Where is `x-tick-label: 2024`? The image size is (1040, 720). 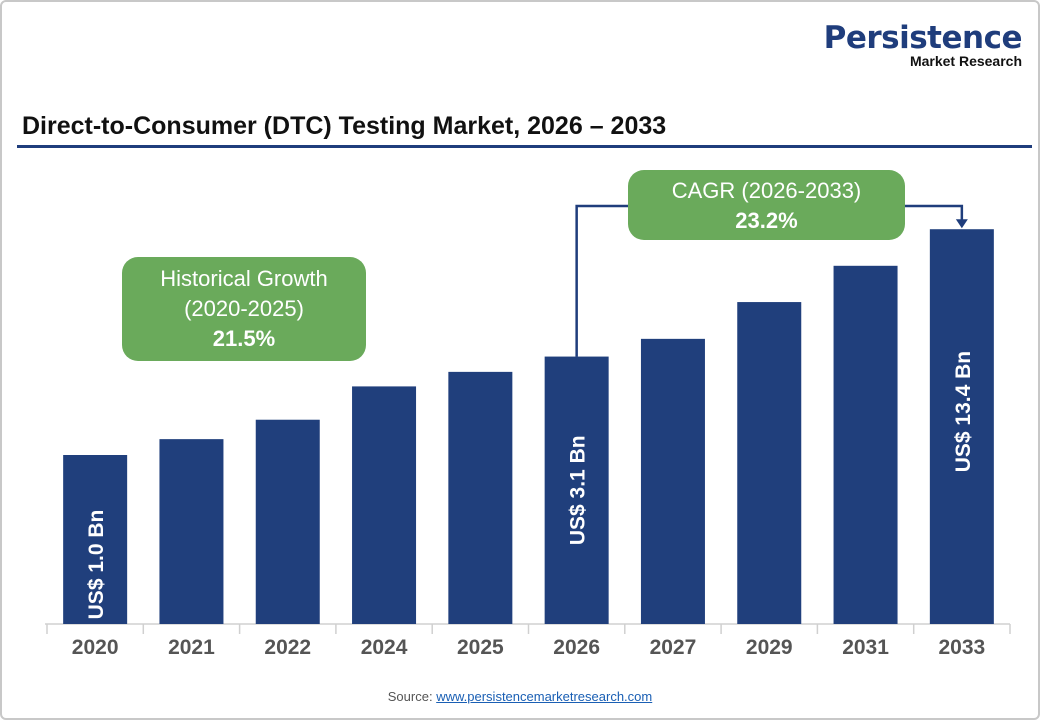
x-tick-label: 2024 is located at coordinates (384, 647).